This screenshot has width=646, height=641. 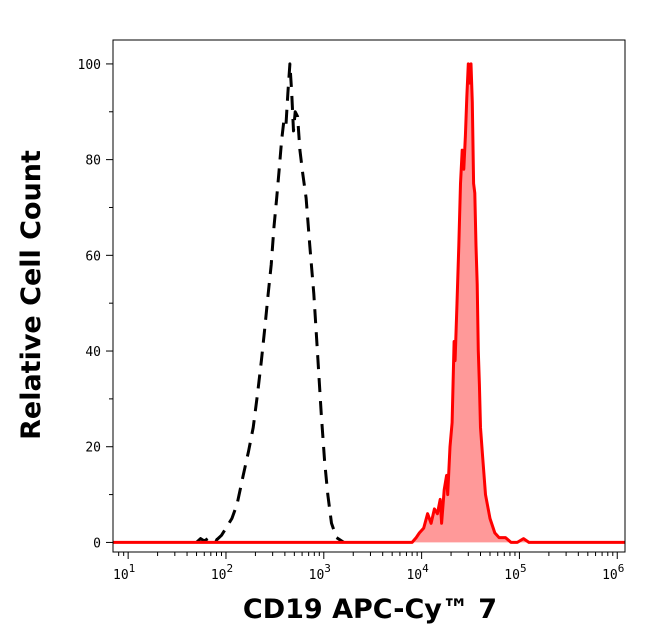 I want to click on x-tick-exponent: 2, so click(x=229, y=568).